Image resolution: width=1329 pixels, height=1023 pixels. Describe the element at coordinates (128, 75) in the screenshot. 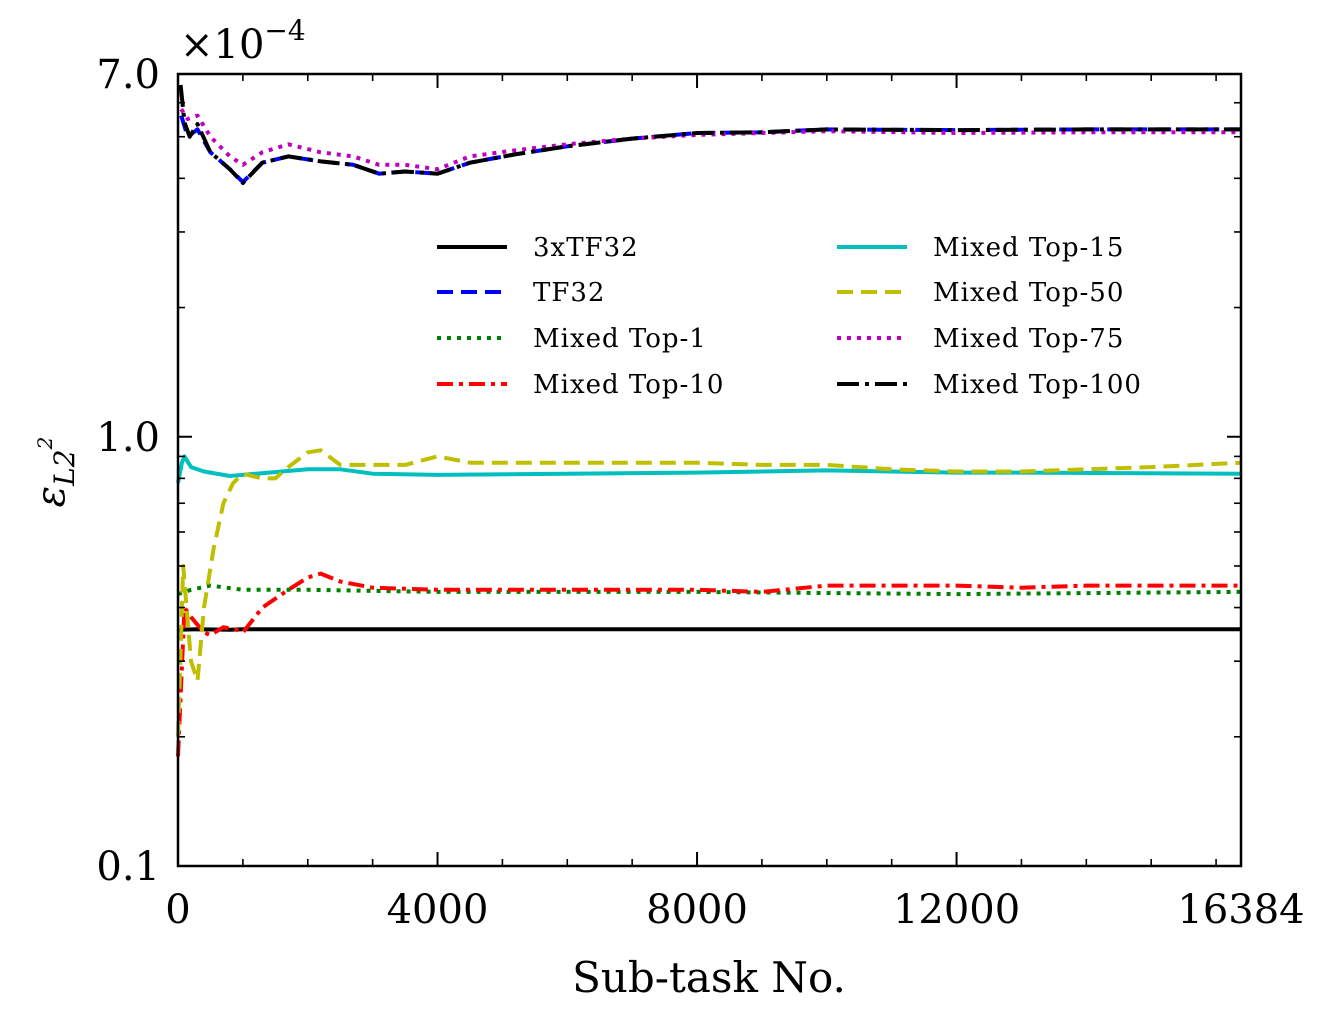

I see `y-tick-label-2: 7.0` at that location.